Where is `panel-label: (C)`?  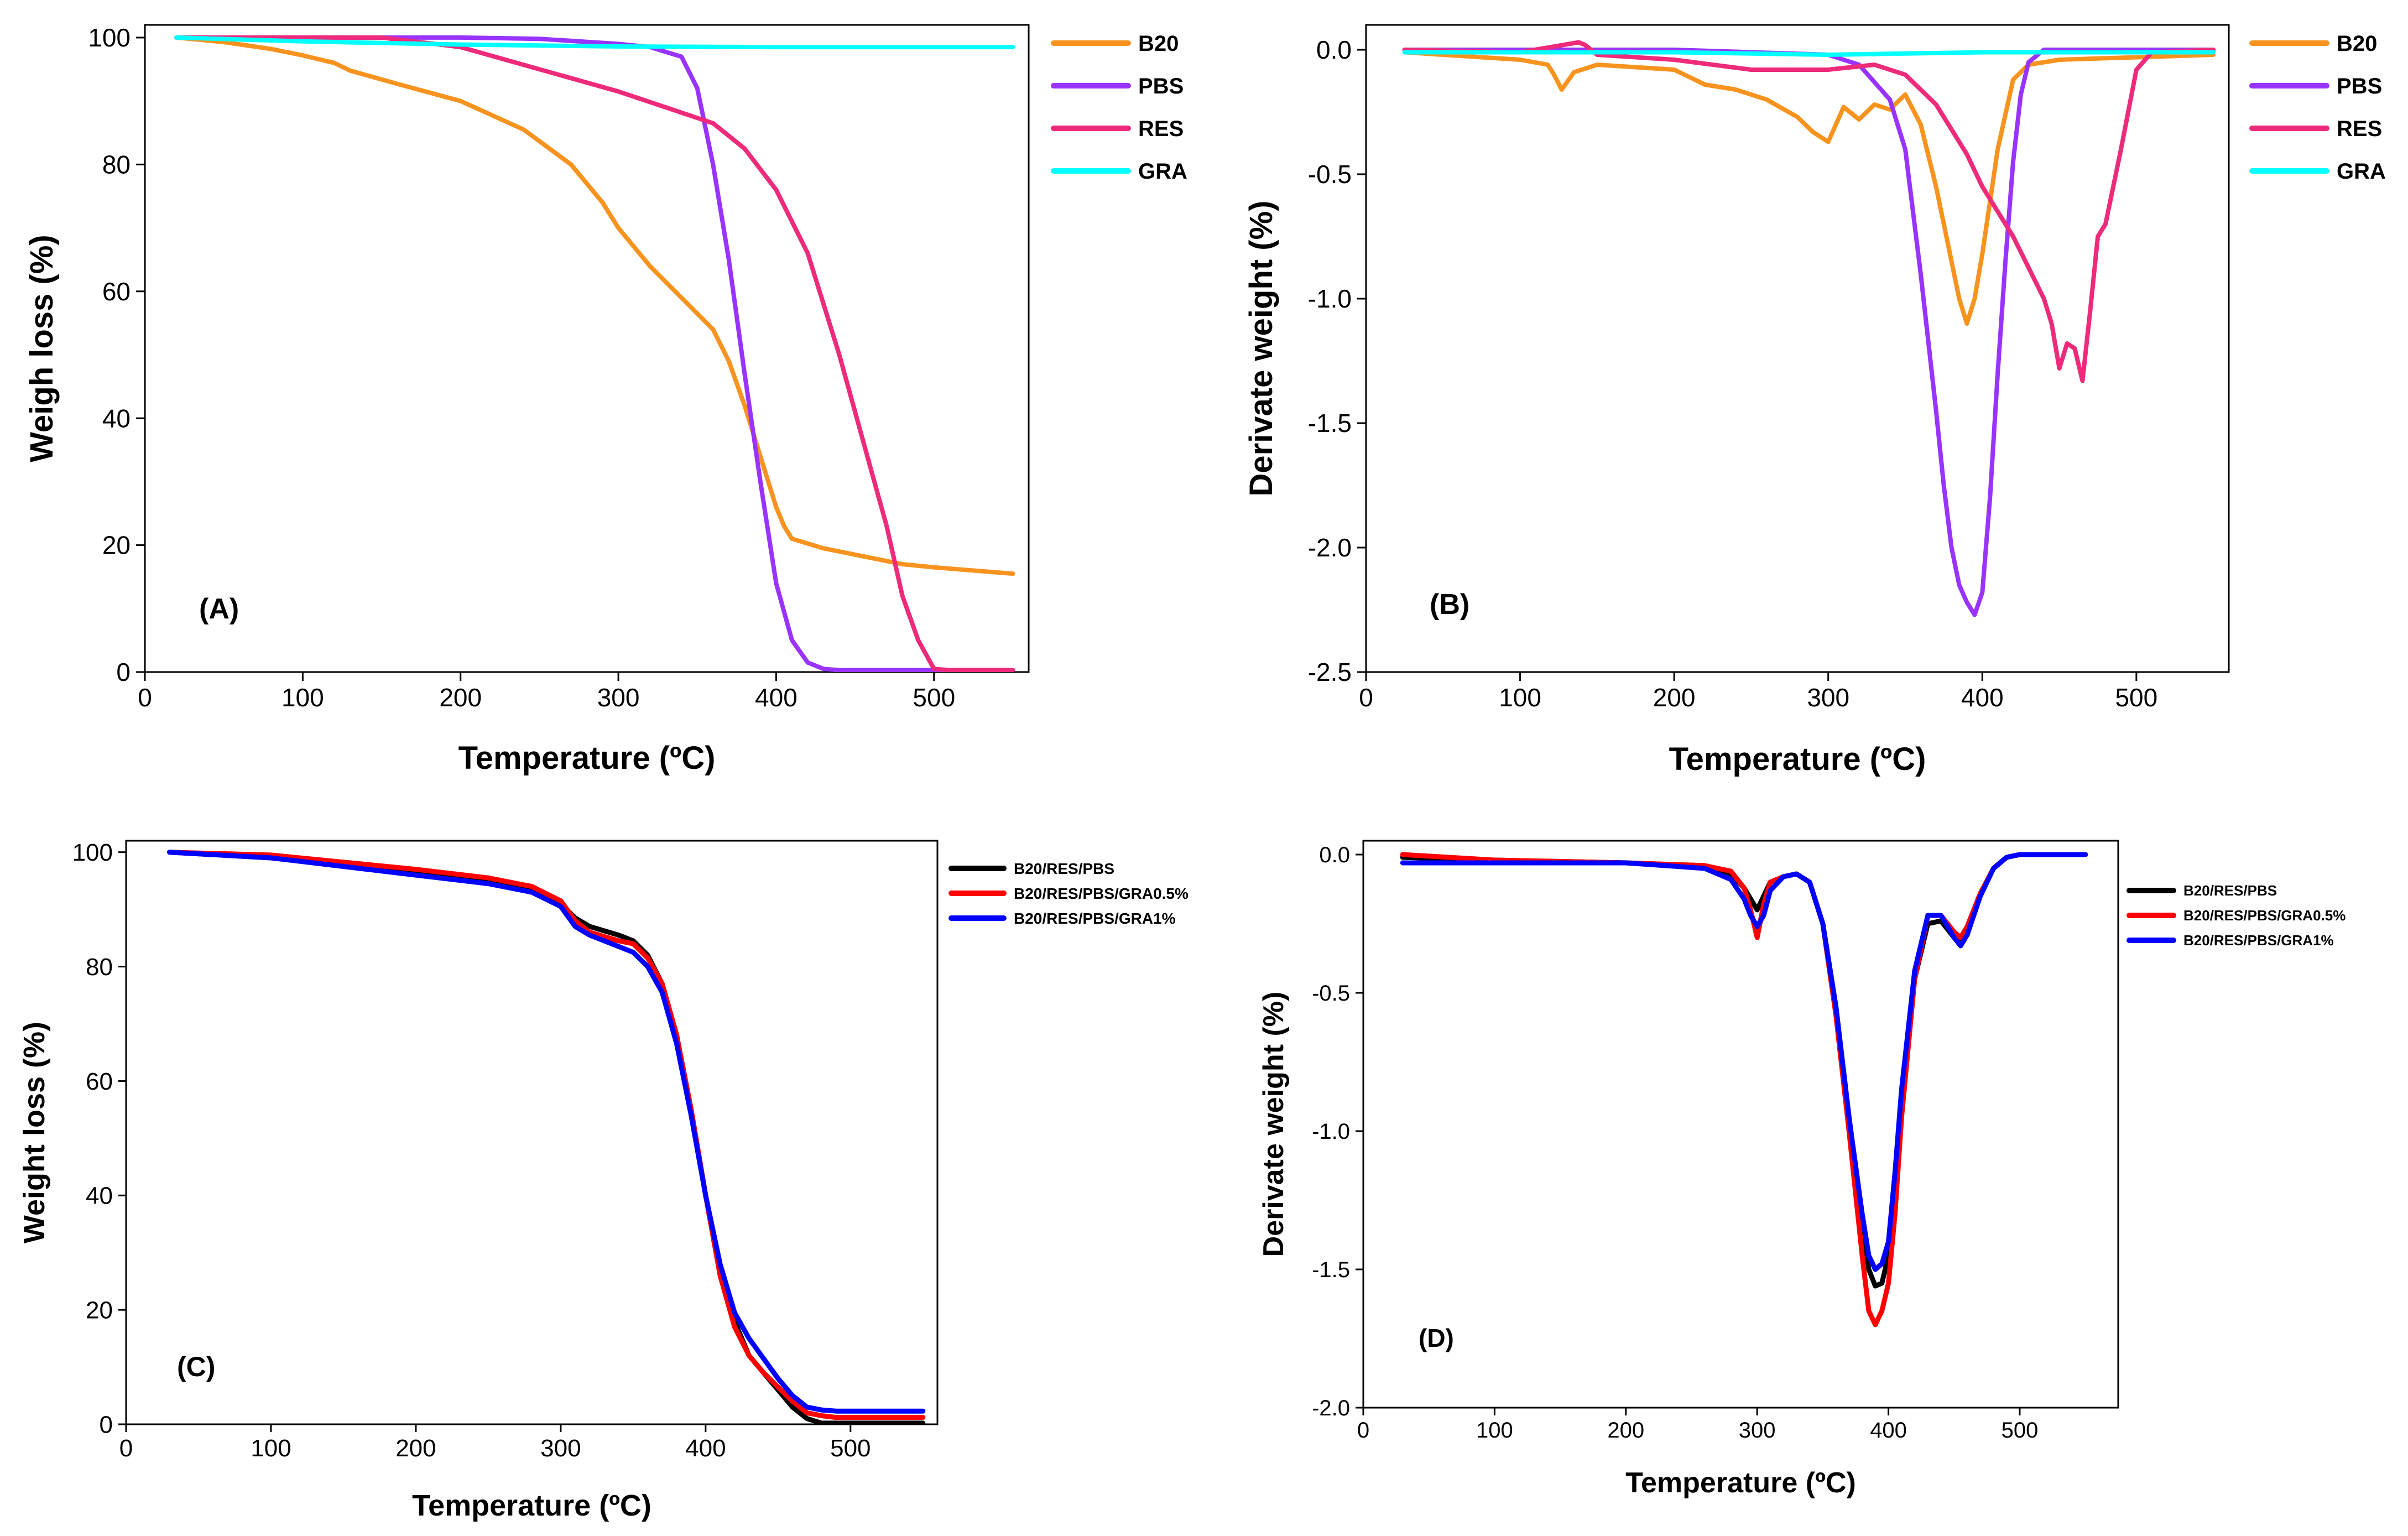
panel-label: (C) is located at coordinates (196, 1366).